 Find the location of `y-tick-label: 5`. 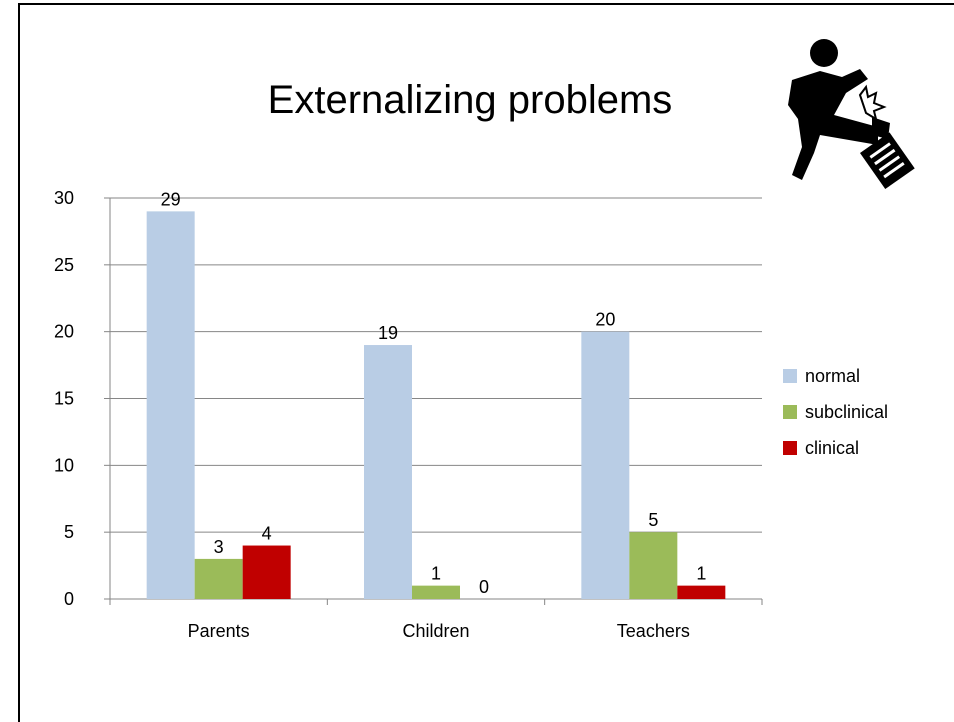

y-tick-label: 5 is located at coordinates (69, 532).